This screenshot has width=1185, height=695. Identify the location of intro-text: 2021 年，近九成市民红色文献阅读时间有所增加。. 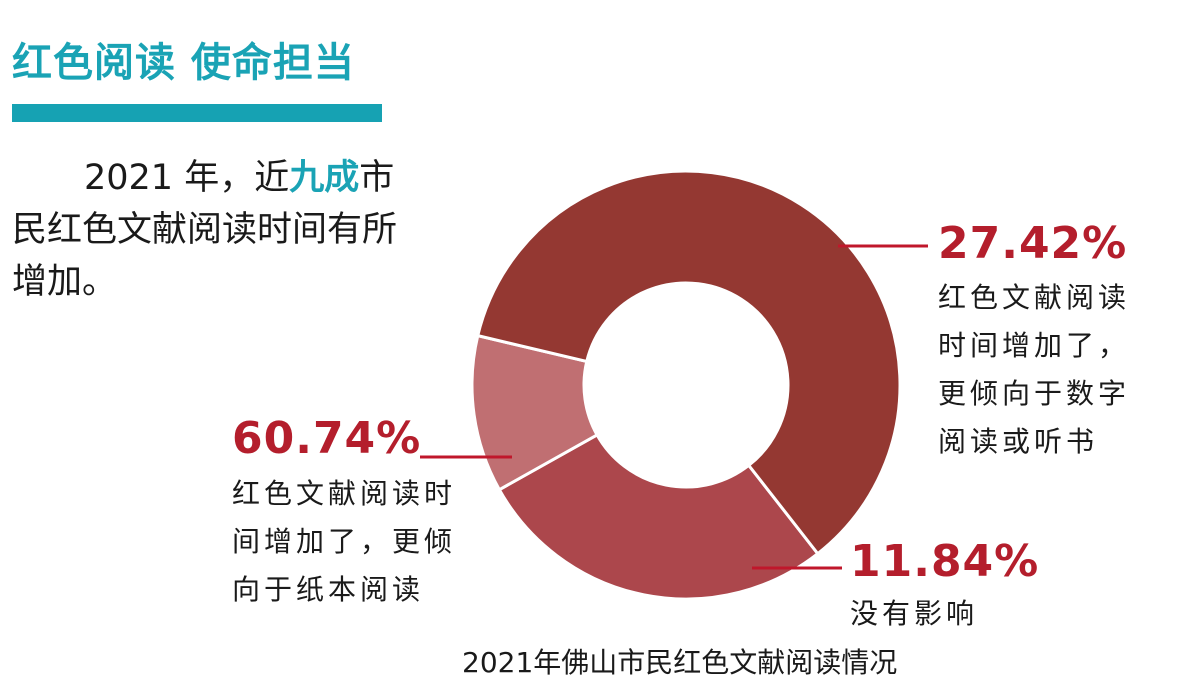
(212, 230).